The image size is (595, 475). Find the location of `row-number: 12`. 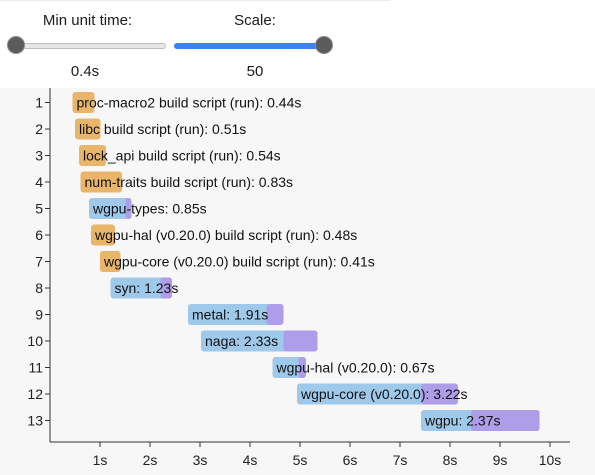

row-number: 12 is located at coordinates (35, 394).